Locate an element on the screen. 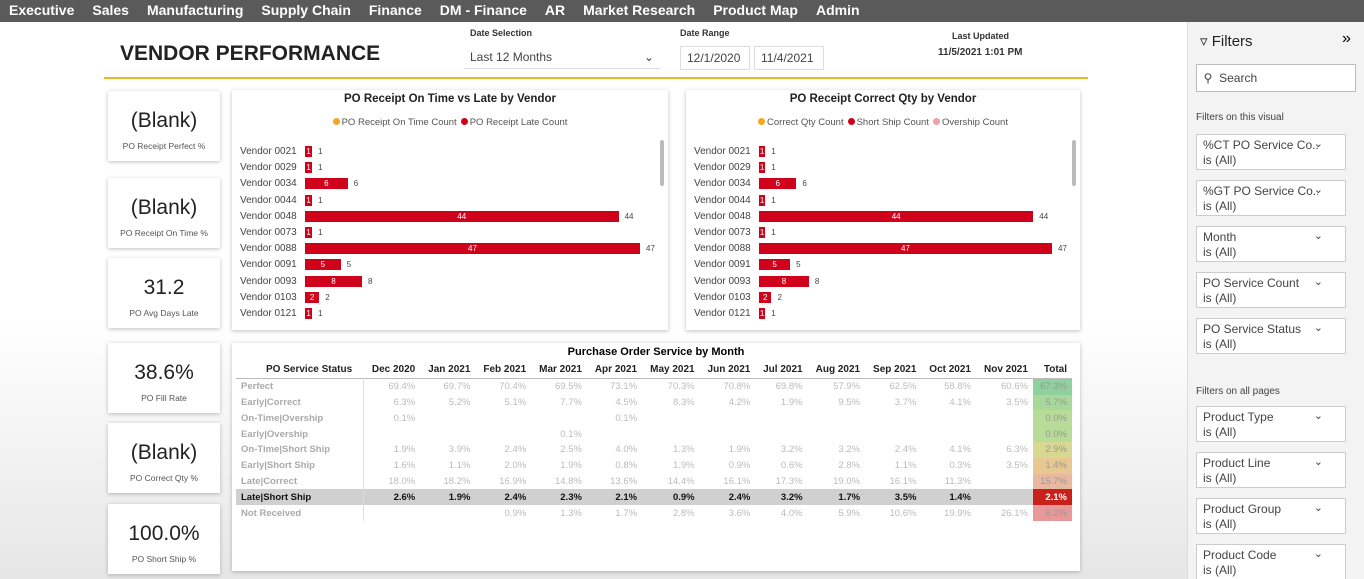 Image resolution: width=1364 pixels, height=579 pixels. nav-item: Supply Chain is located at coordinates (306, 10).